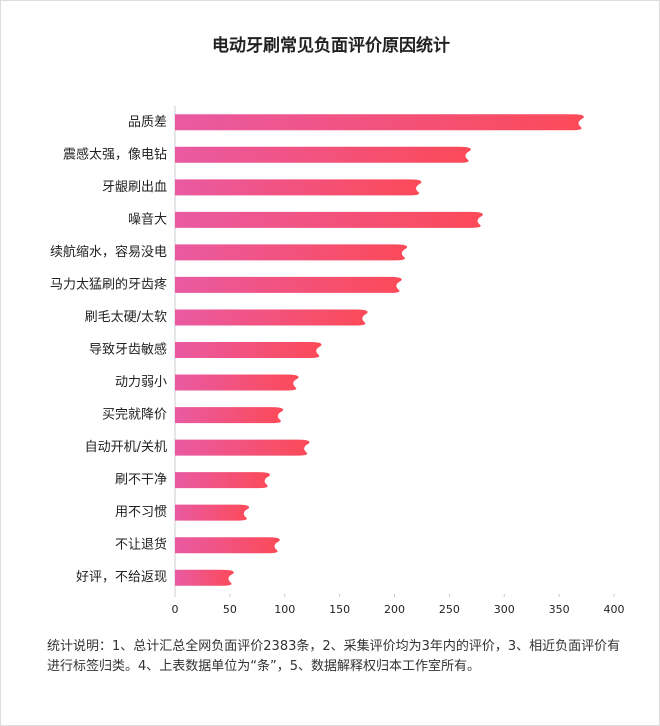 The image size is (660, 726). I want to click on x-tick-label: 200, so click(394, 609).